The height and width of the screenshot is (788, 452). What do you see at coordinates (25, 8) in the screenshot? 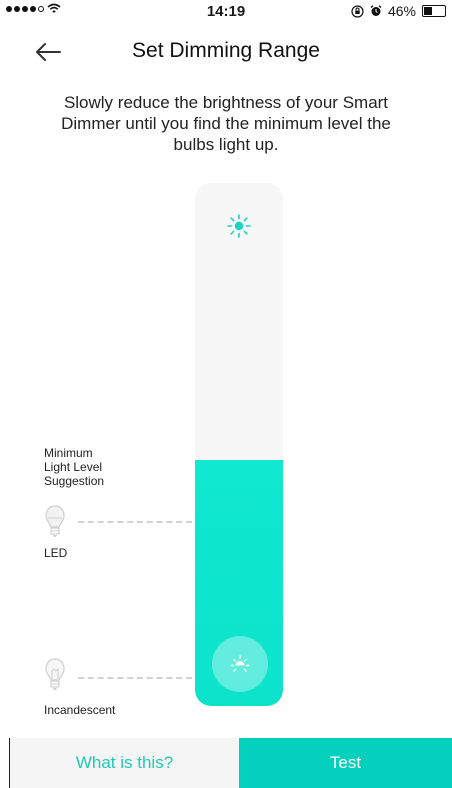
I see `signal-strength-icon` at bounding box center [25, 8].